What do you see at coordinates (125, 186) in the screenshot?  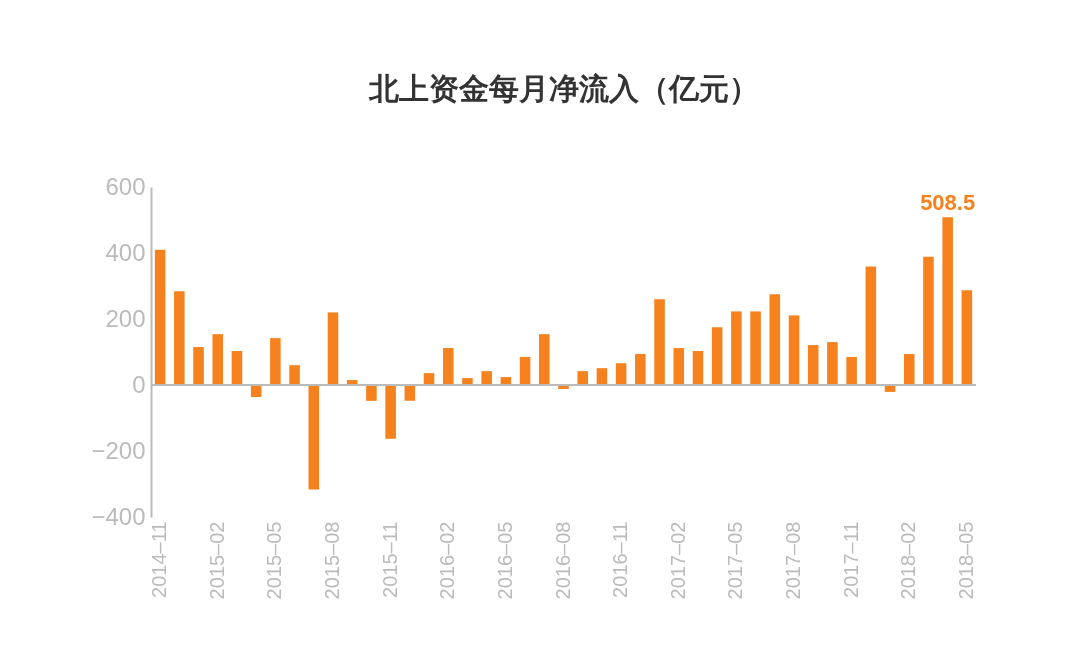 I see `y-tick-label: 600` at bounding box center [125, 186].